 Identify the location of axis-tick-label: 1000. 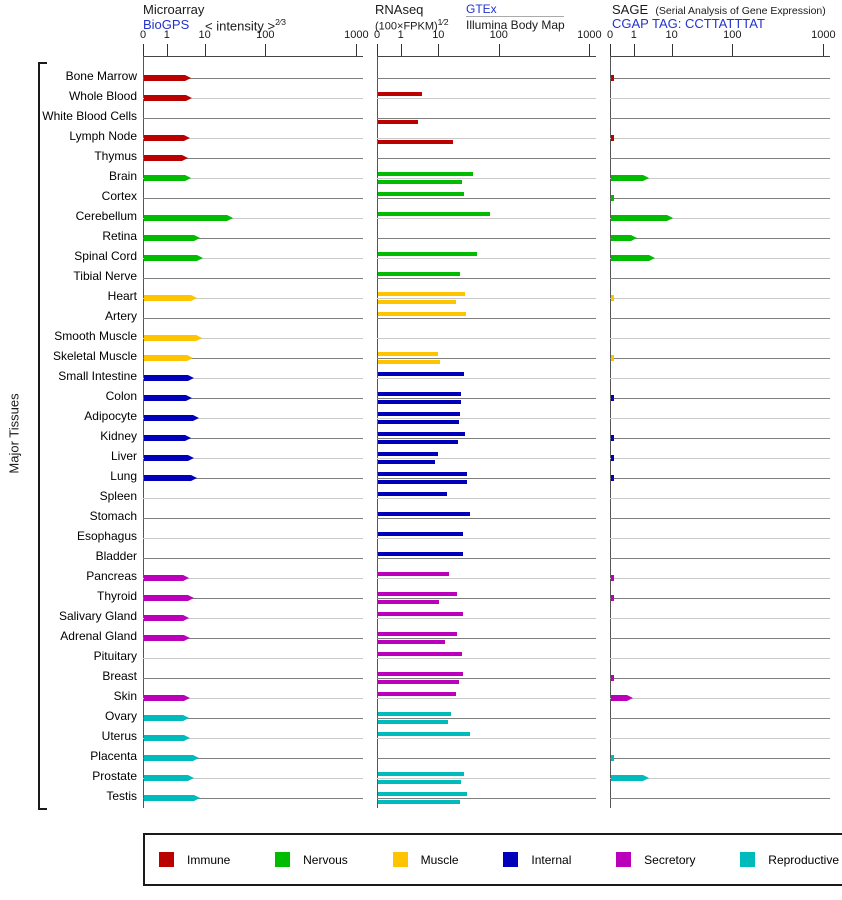
(356, 35).